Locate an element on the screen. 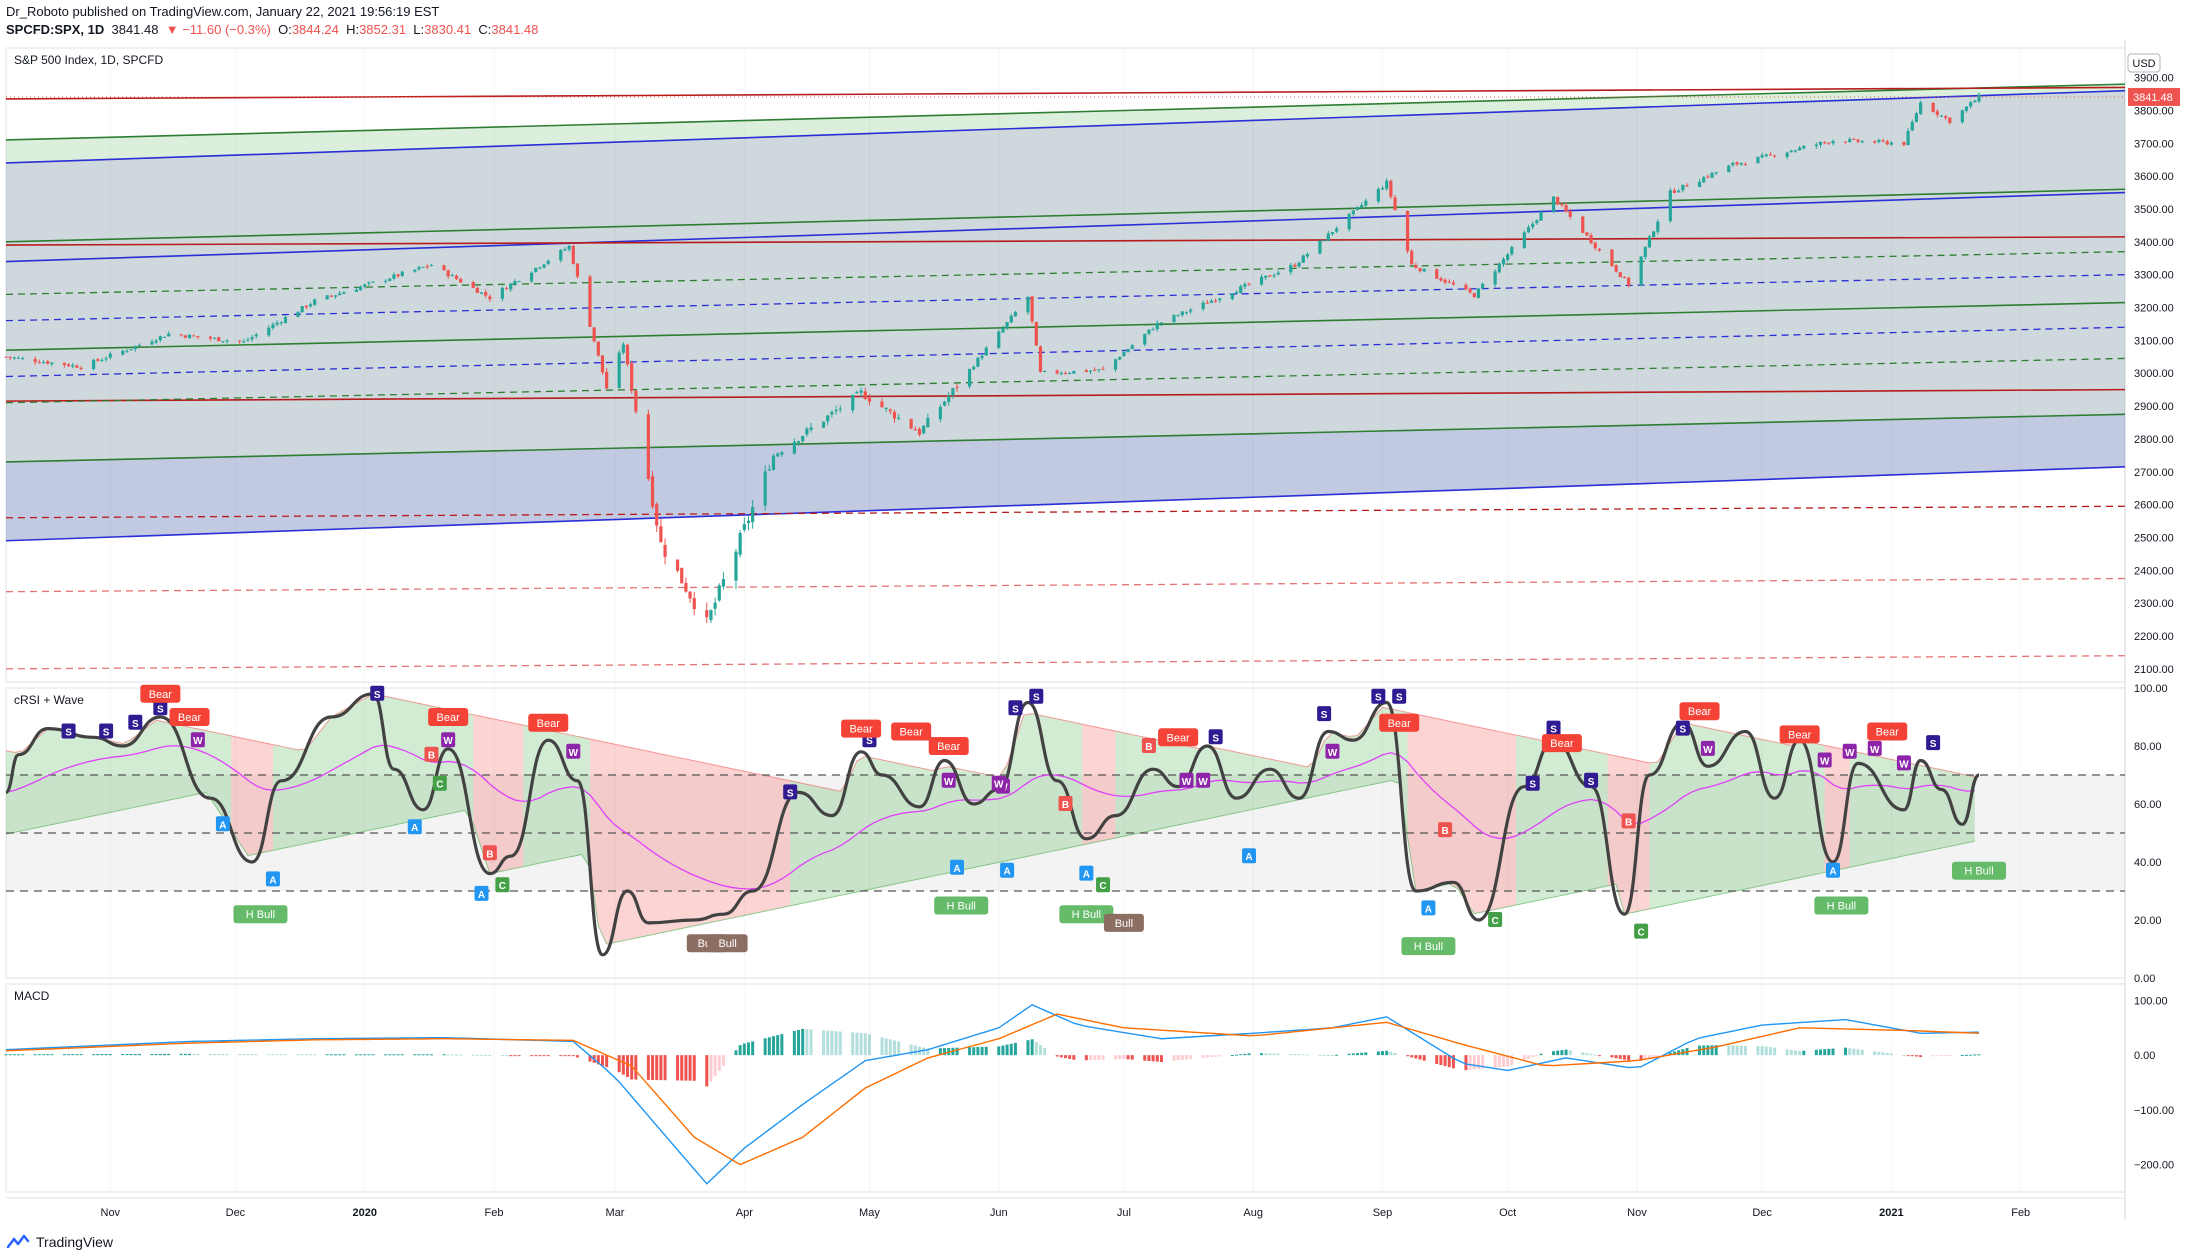  symbol: SPCFD:SPX, 1D is located at coordinates (55, 29).